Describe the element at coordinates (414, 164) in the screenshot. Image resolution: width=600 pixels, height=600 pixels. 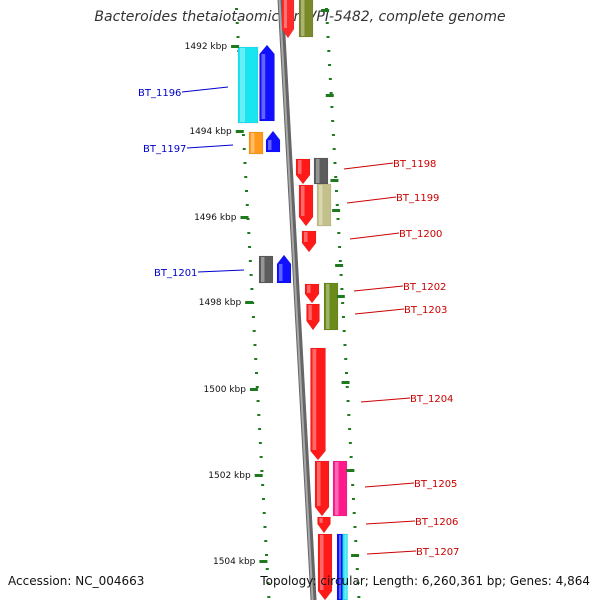
I see `gene-label-bt-1198: BT_1198` at that location.